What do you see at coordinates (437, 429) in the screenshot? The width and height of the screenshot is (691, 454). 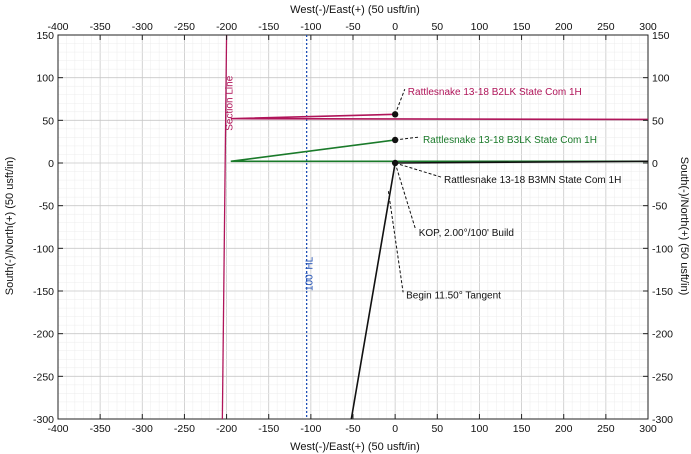 I see `x-tick-label-bottom: 50` at bounding box center [437, 429].